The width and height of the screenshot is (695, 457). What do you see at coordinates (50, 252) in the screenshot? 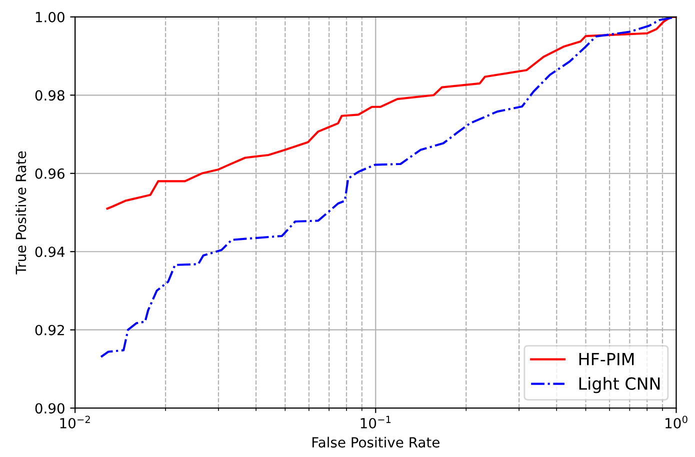
I see `y-tick-label: 0.94` at bounding box center [50, 252].